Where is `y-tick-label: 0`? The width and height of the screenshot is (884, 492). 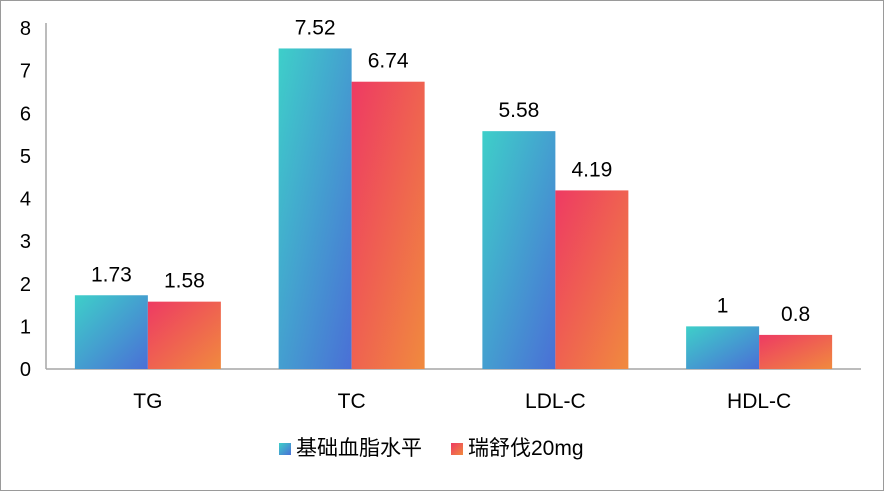 y-tick-label: 0 is located at coordinates (25, 370).